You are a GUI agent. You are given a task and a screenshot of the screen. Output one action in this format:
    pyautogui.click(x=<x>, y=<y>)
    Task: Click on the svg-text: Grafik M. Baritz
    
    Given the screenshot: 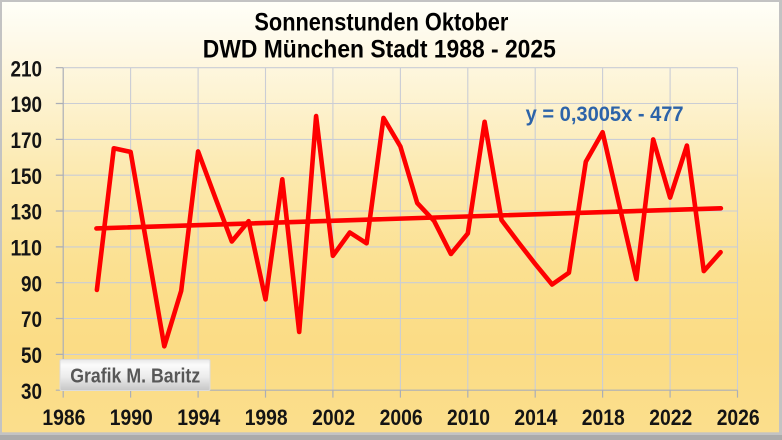 What is the action you would take?
    pyautogui.click(x=135, y=376)
    